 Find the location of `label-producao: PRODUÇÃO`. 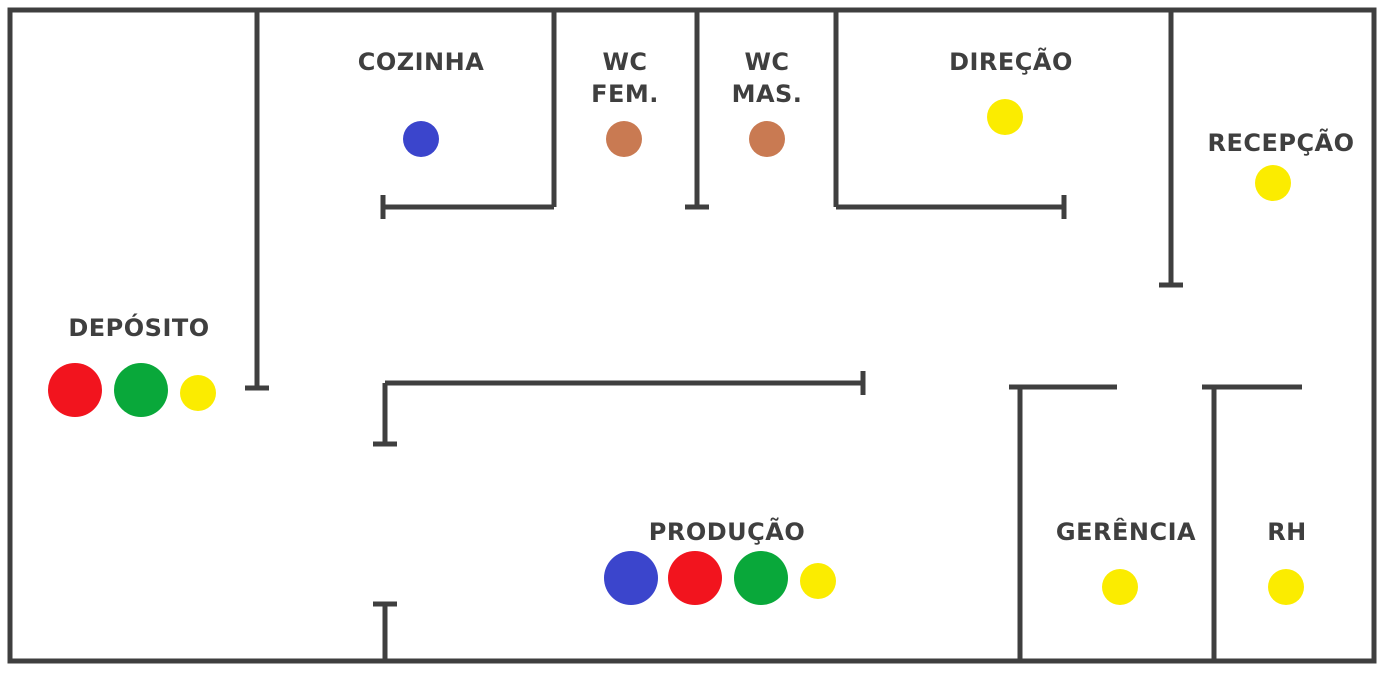

label-producao: PRODUÇÃO is located at coordinates (727, 531).